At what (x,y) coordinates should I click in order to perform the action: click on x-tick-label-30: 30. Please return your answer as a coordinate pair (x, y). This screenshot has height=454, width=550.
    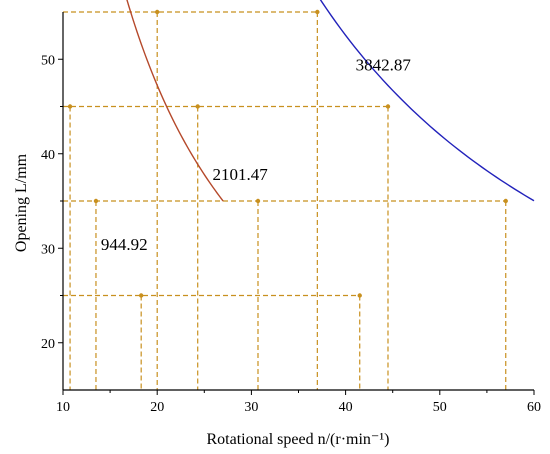
    Looking at the image, I should click on (251, 407).